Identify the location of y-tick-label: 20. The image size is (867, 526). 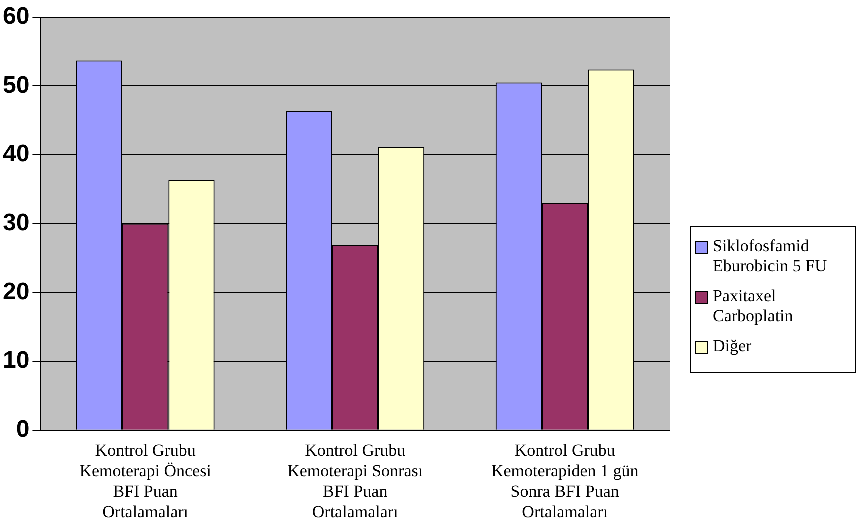
(16, 292).